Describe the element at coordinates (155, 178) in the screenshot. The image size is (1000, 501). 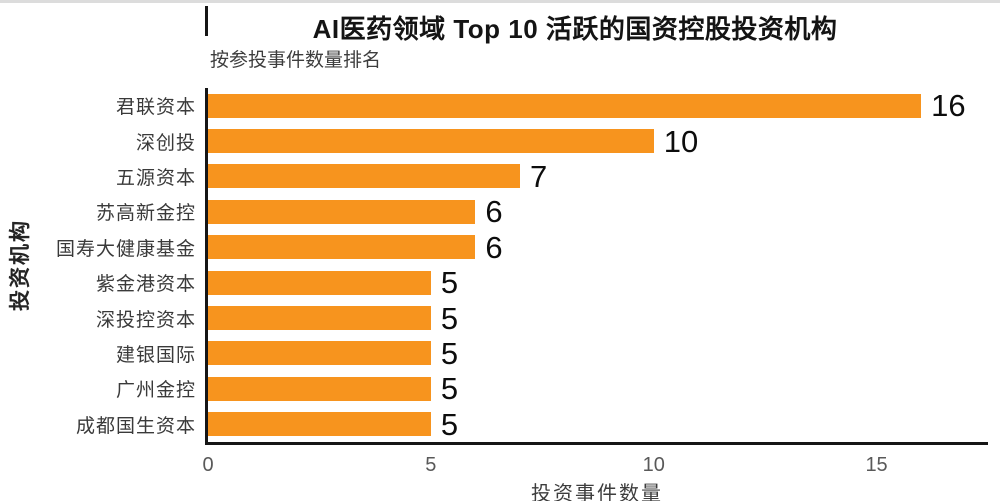
I see `category-label: 五源资本` at that location.